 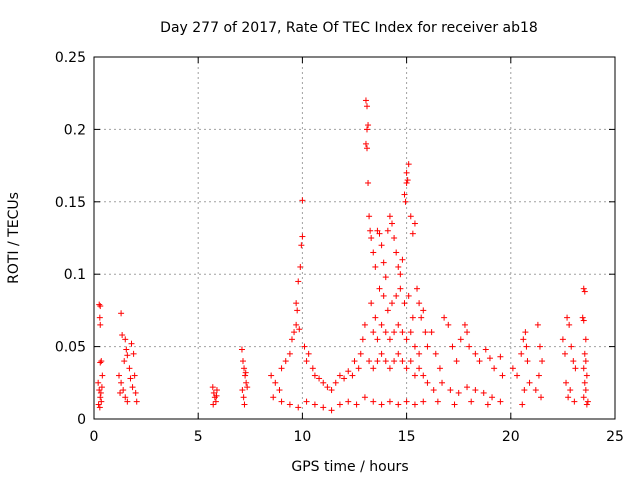 I want to click on x-tick-label: 20, so click(x=511, y=437).